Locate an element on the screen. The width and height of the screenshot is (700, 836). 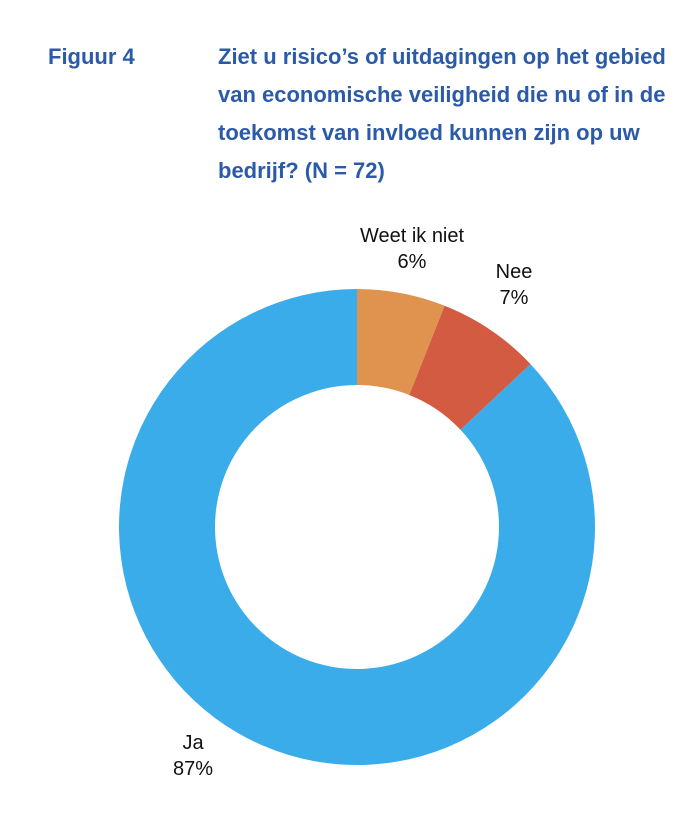
slice-label-weet-ik-niet: Weet ik niet 6% is located at coordinates (412, 249).